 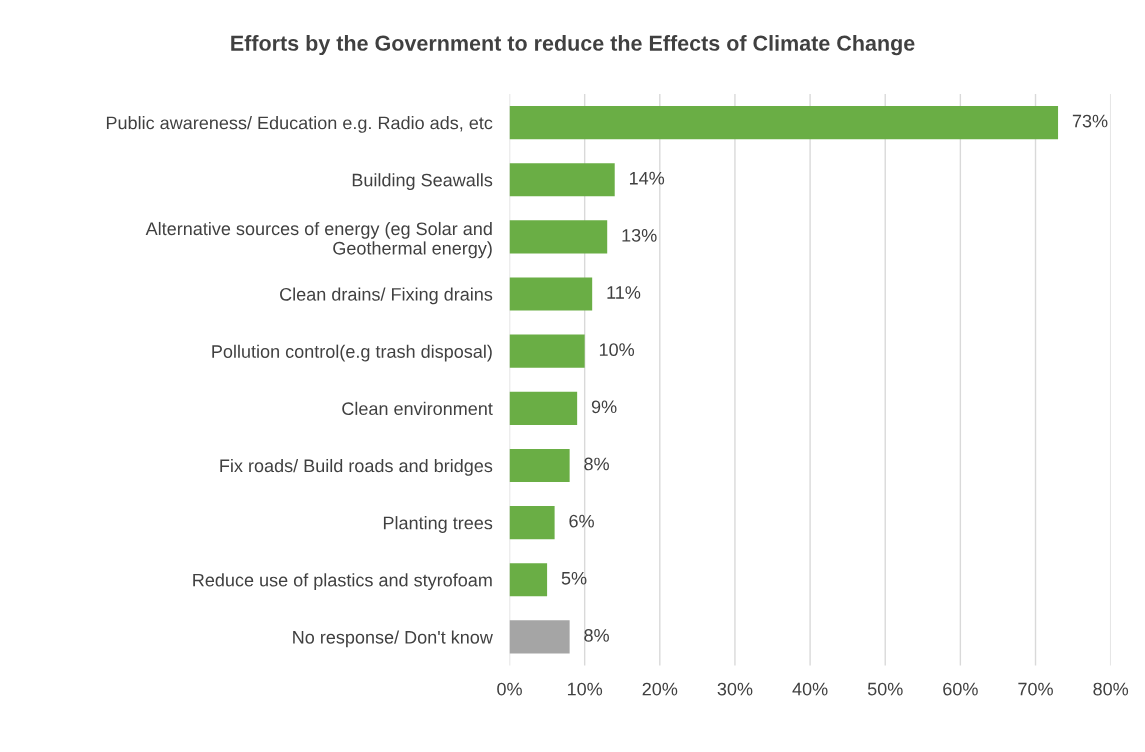 I want to click on y-tick-label: Building Seawalls, so click(x=422, y=182).